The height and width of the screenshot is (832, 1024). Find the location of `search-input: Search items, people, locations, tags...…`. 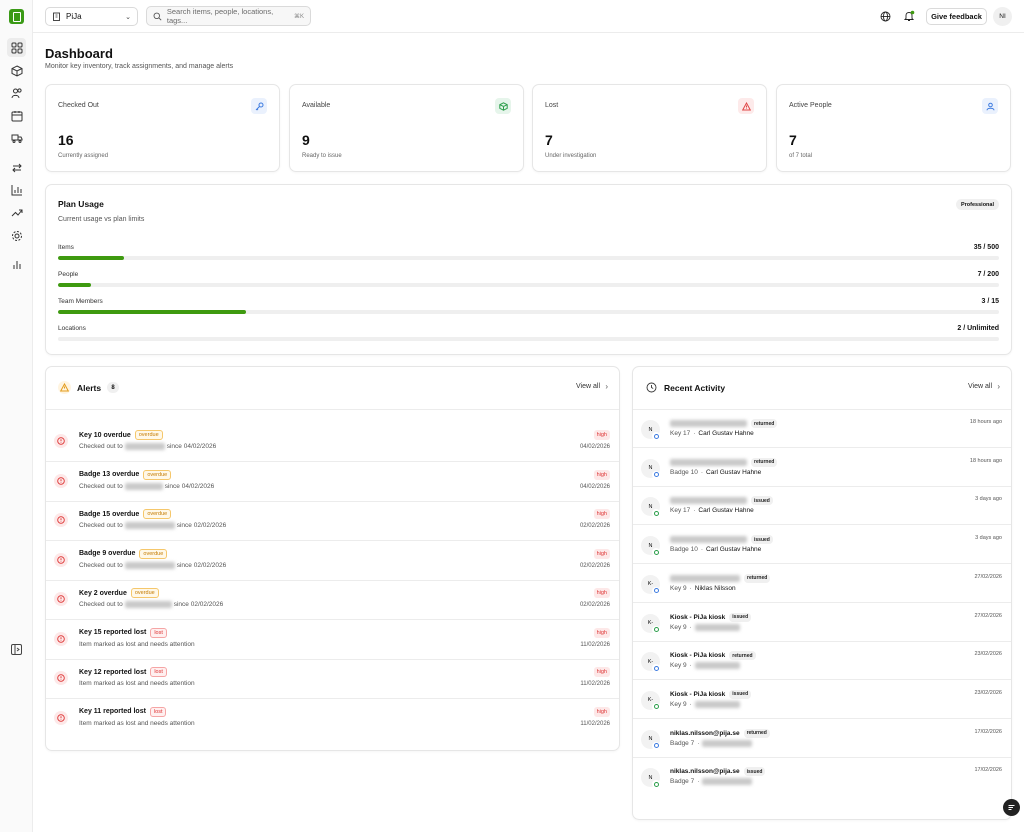

search-input: Search items, people, locations, tags...… is located at coordinates (228, 16).